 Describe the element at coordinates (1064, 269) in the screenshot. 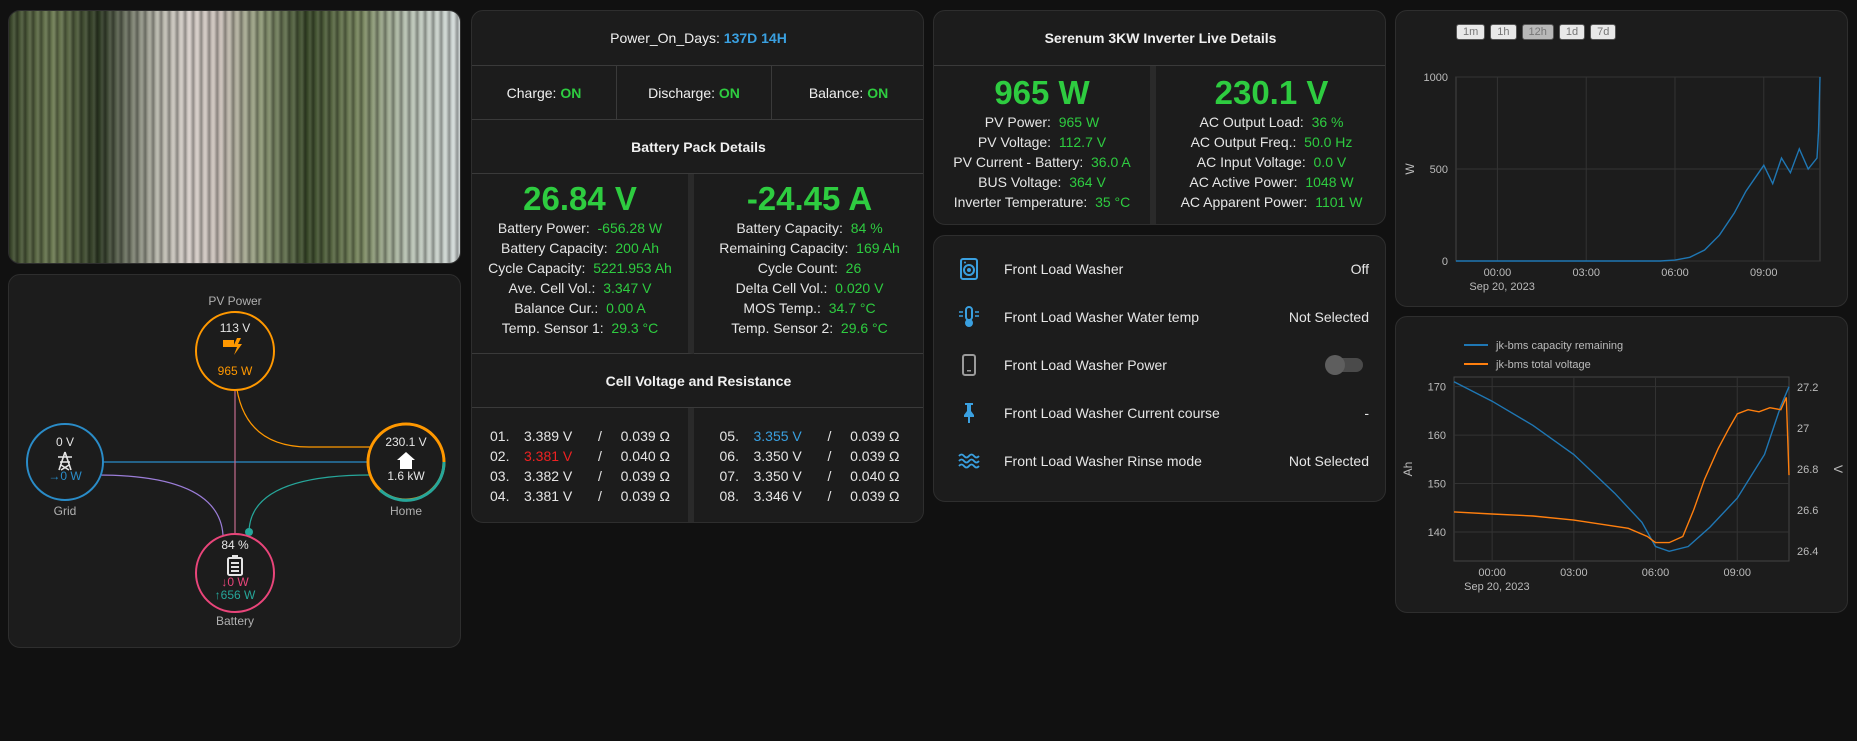

I see `washer-name: Front Load Washer` at that location.